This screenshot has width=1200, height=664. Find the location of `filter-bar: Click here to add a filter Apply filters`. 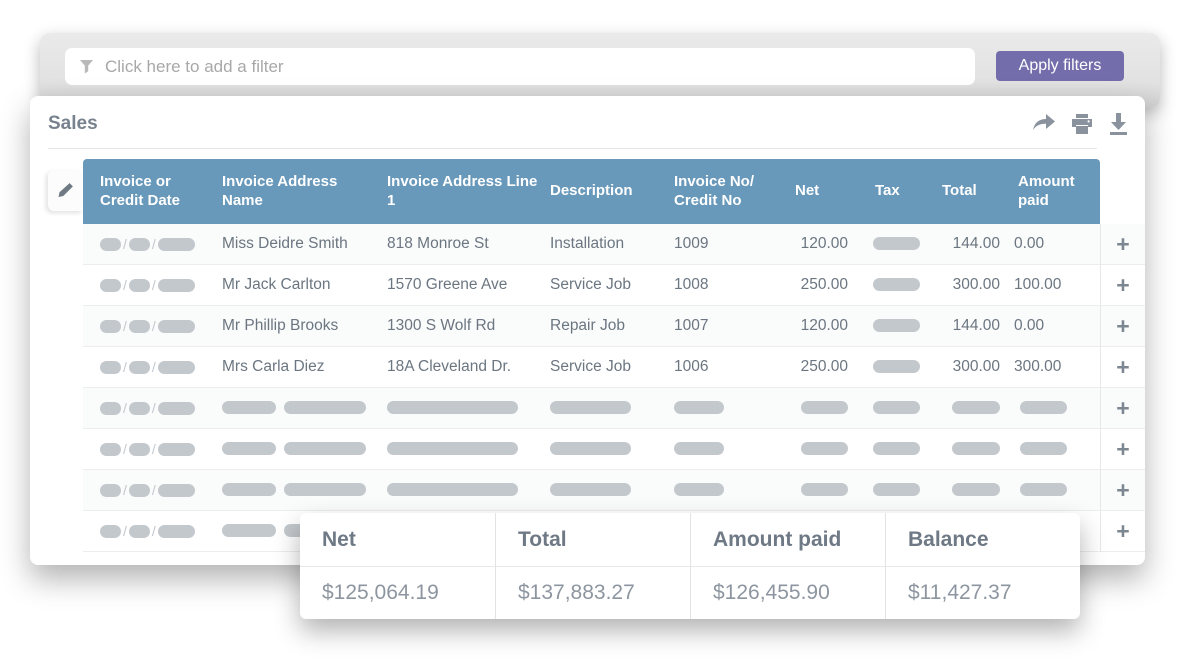

filter-bar: Click here to add a filter Apply filters is located at coordinates (600, 70).